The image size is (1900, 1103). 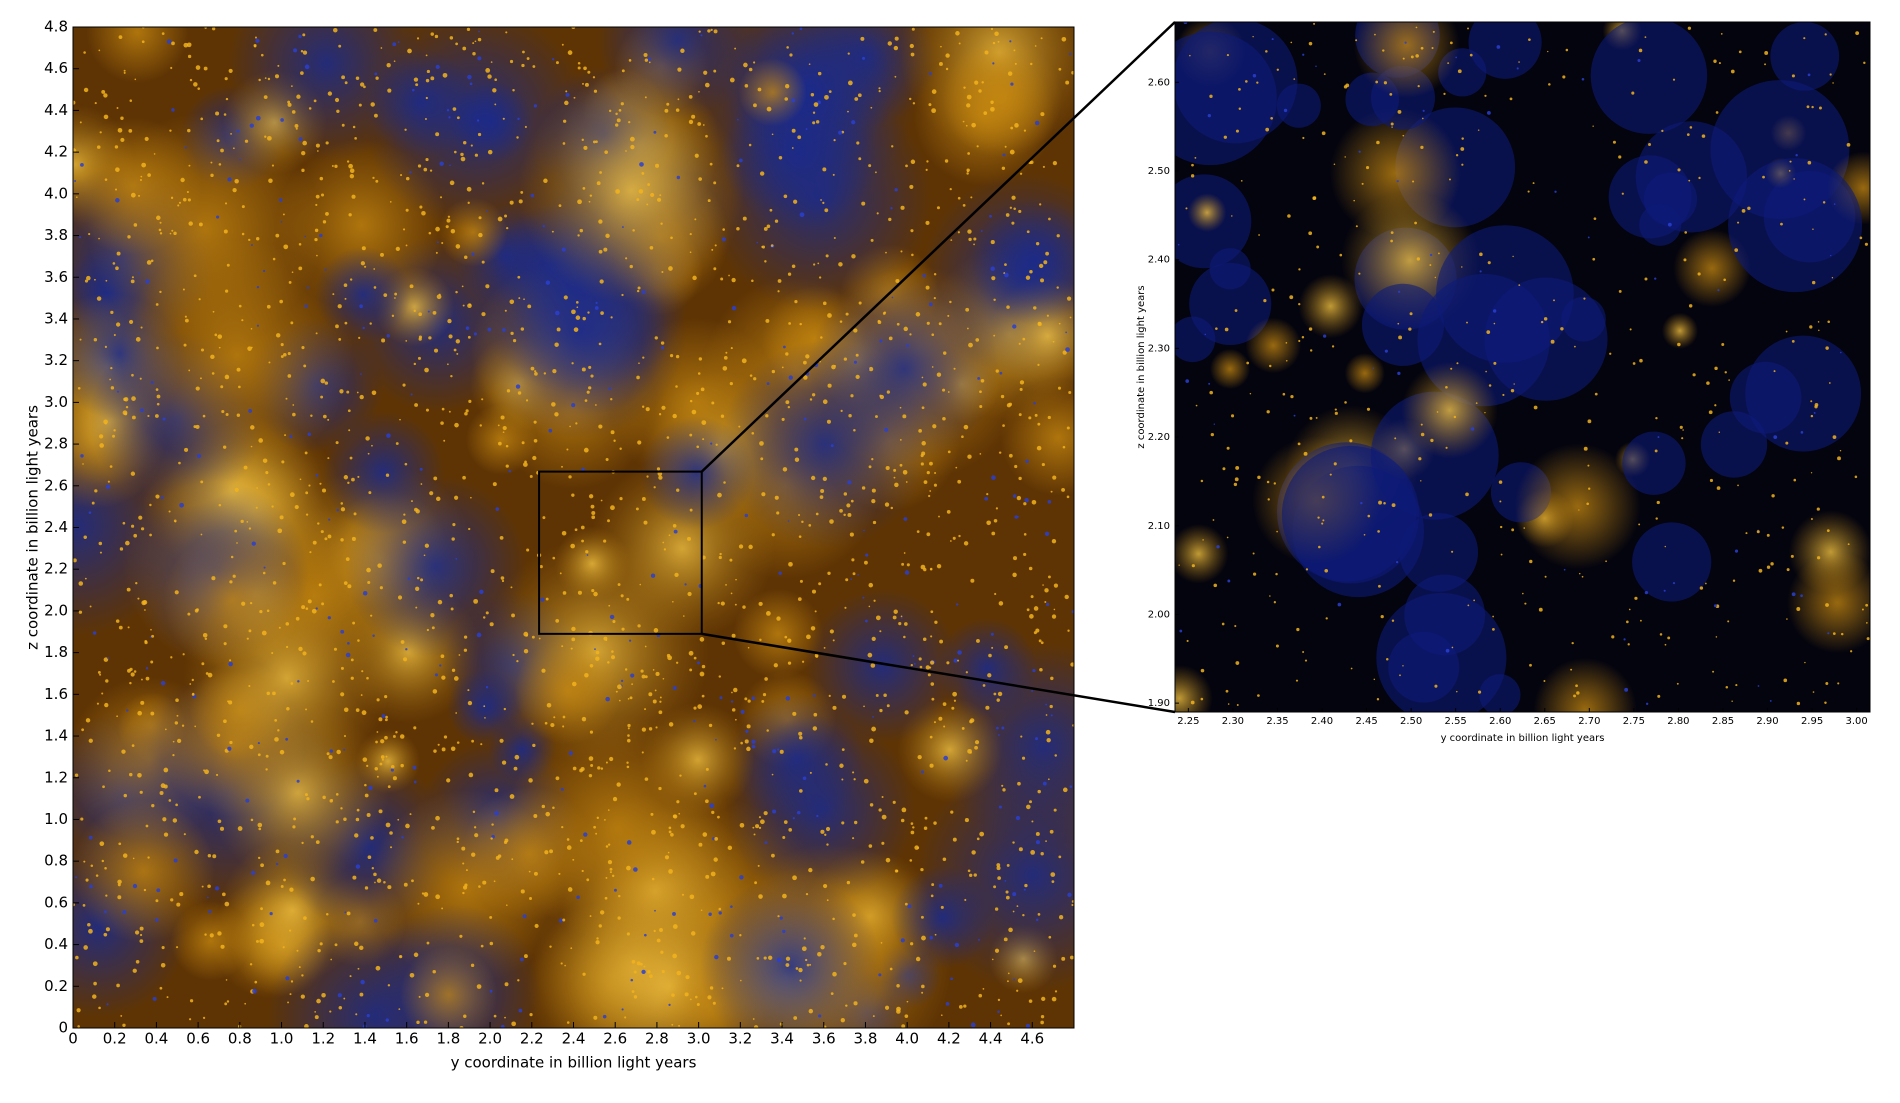 What do you see at coordinates (1159, 703) in the screenshot?
I see `y-tick-label: 1.90` at bounding box center [1159, 703].